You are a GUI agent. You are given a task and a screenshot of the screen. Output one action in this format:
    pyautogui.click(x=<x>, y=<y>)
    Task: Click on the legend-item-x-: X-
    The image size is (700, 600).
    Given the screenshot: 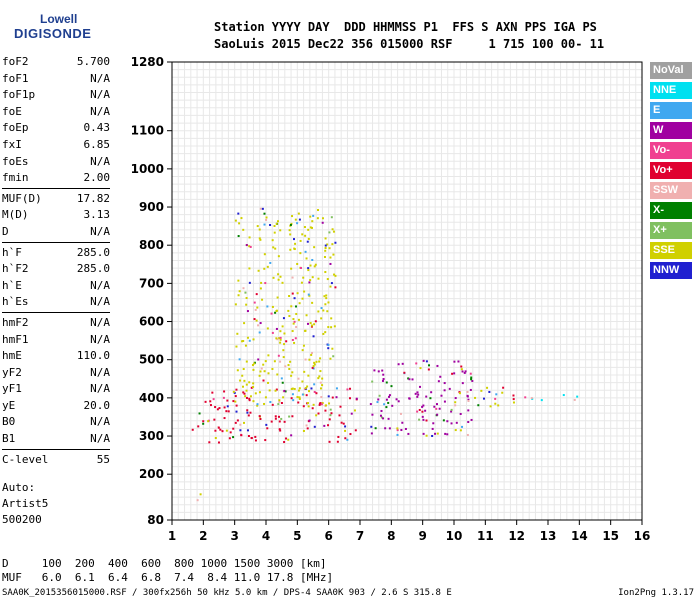 What is the action you would take?
    pyautogui.click(x=671, y=210)
    